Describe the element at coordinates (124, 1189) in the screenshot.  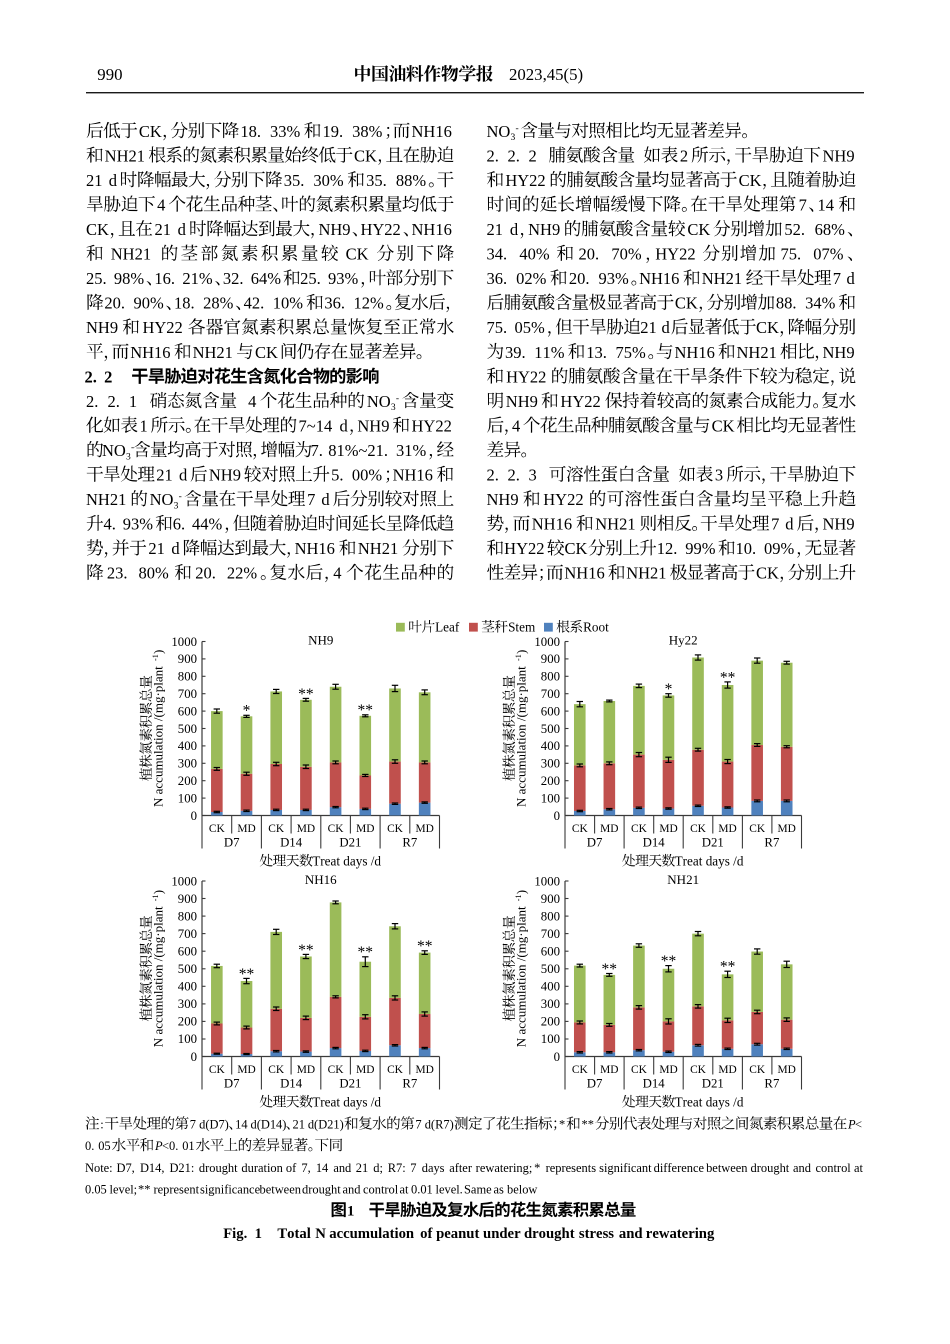
I see `svg-text: level;` at that location.